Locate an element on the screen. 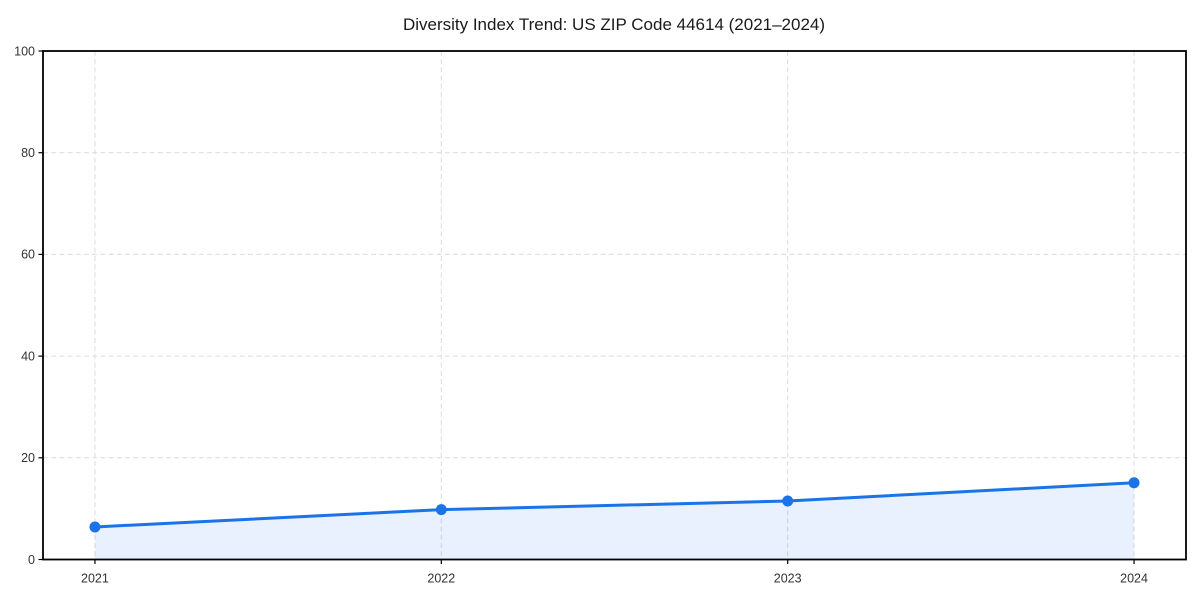 Image resolution: width=1200 pixels, height=600 pixels. area-fill is located at coordinates (614, 521).